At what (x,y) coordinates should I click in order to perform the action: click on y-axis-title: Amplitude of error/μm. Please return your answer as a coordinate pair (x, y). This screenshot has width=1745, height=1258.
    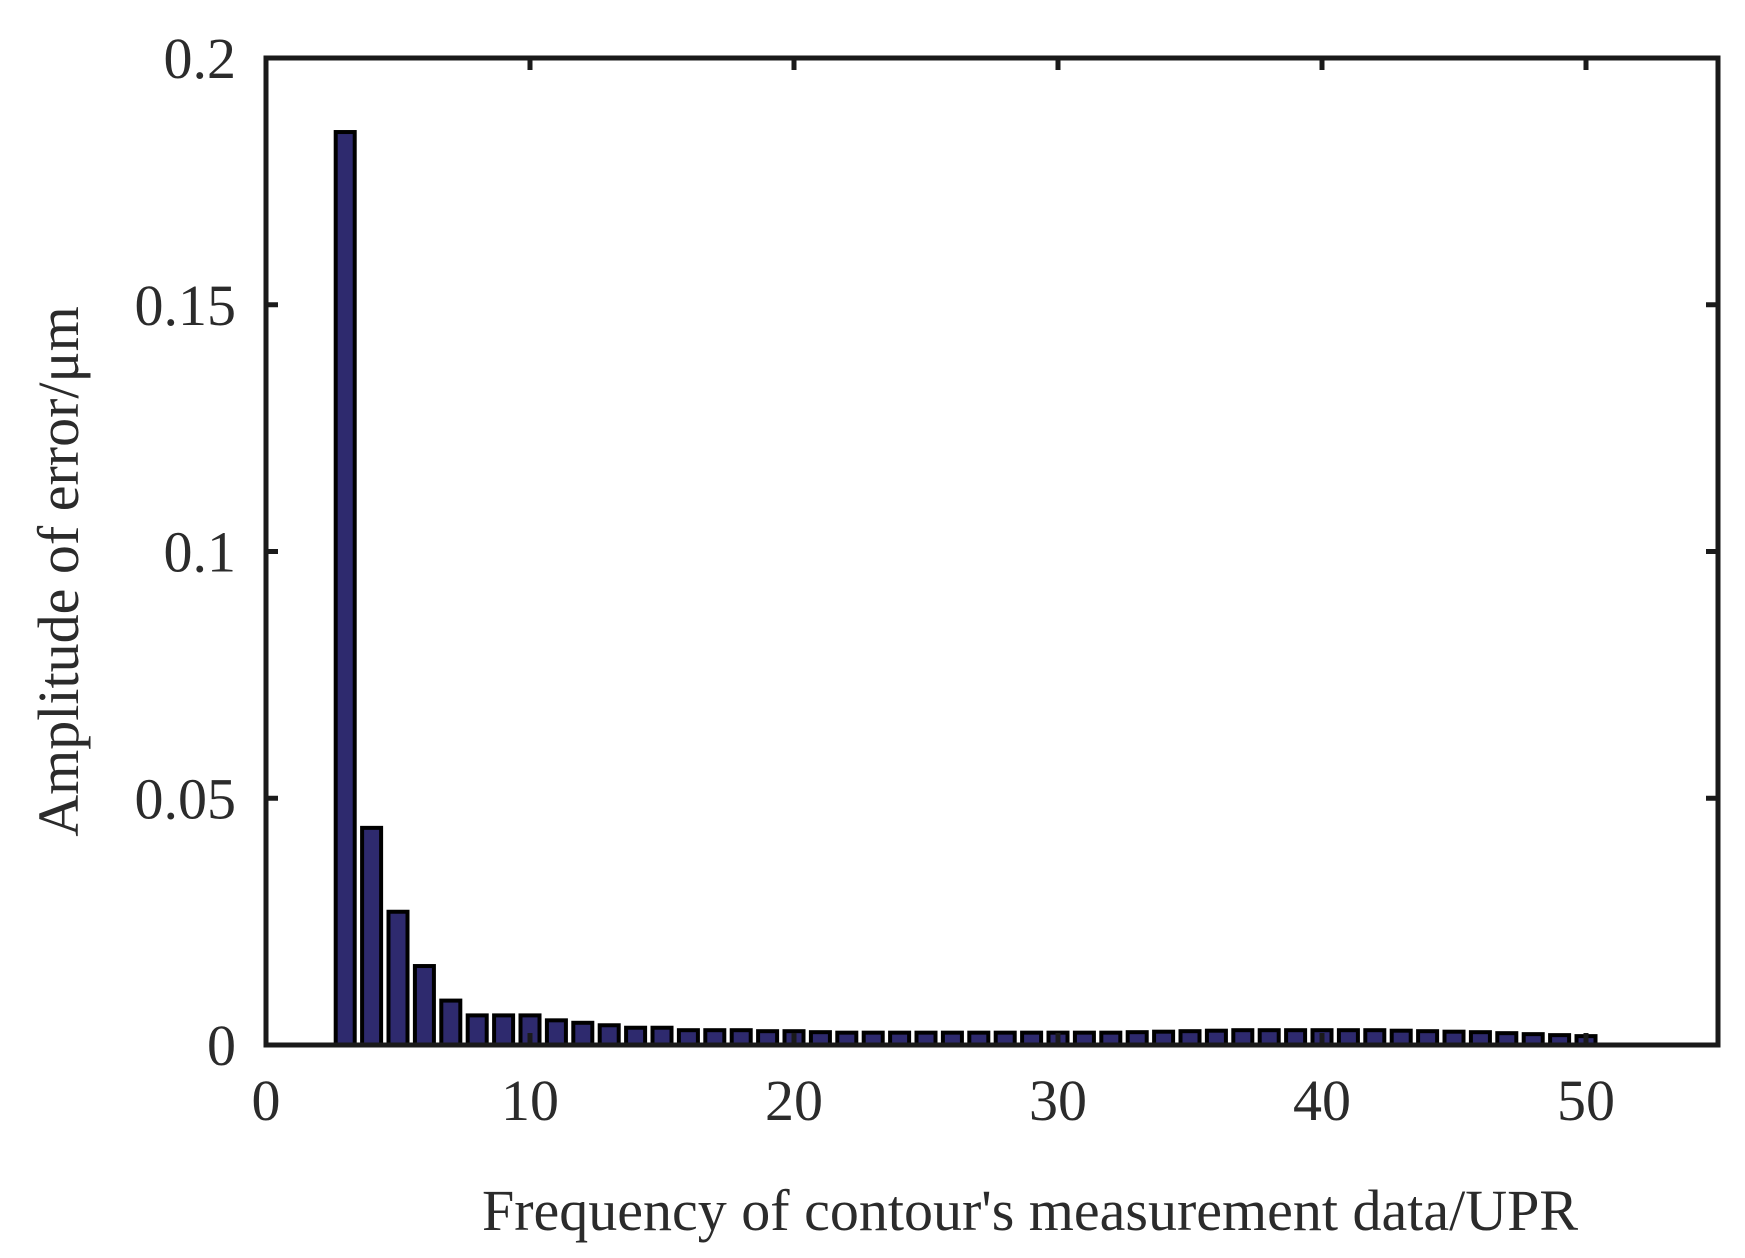
    Looking at the image, I should click on (58, 571).